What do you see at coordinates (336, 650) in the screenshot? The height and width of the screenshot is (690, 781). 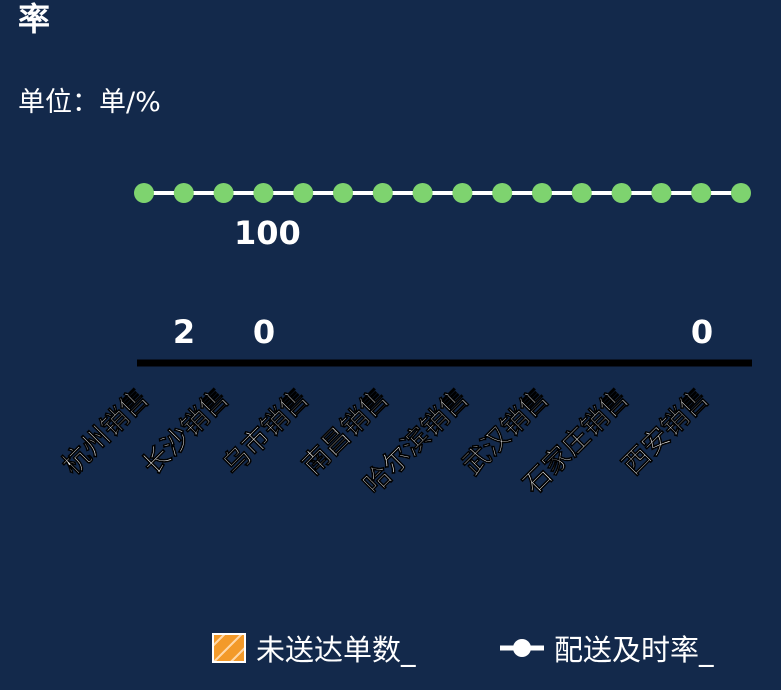 I see `legend-label-undelivered: 未送达单数_` at bounding box center [336, 650].